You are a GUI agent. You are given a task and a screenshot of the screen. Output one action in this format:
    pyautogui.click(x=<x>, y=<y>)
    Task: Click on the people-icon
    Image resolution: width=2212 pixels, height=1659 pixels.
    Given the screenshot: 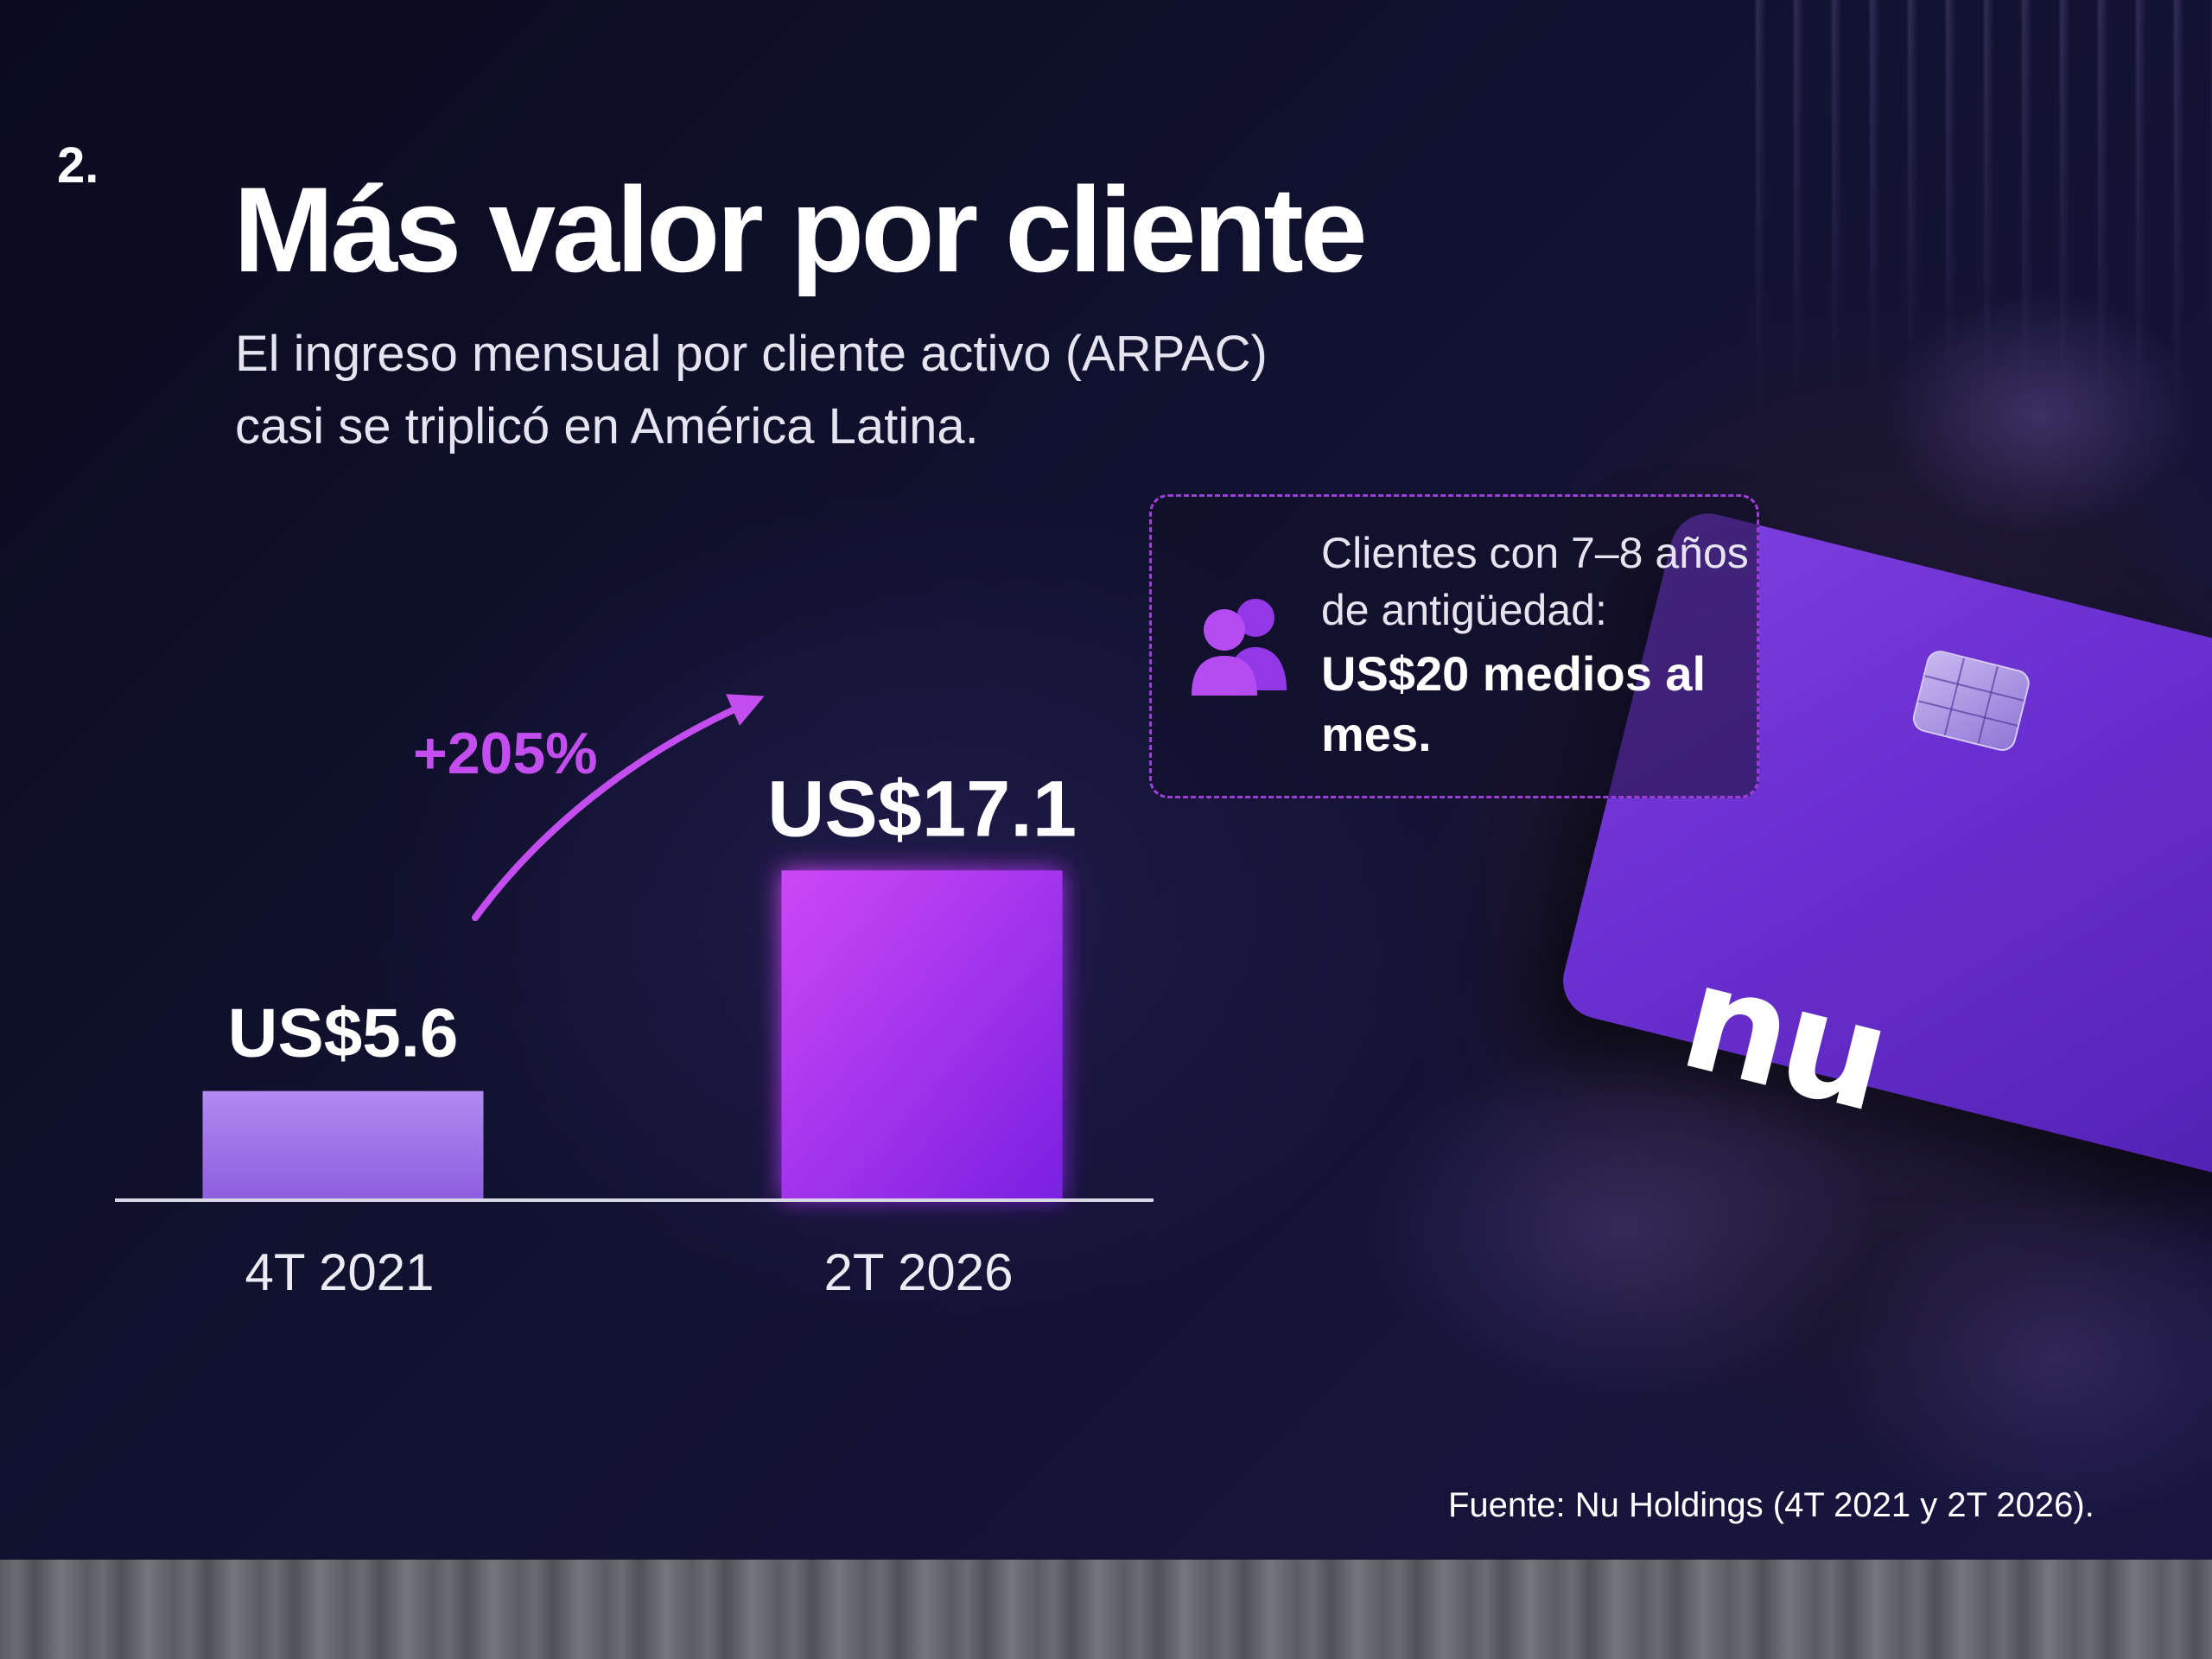 What is the action you would take?
    pyautogui.click(x=1239, y=647)
    